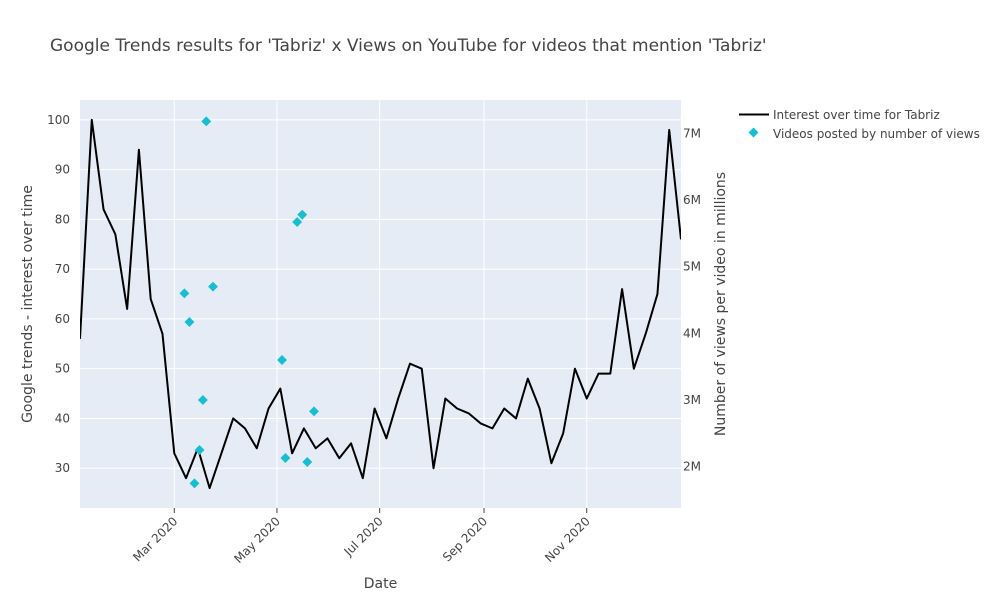 The image size is (1000, 600). Describe the element at coordinates (155, 539) in the screenshot. I see `x-tick-label: Mar 2020` at that location.